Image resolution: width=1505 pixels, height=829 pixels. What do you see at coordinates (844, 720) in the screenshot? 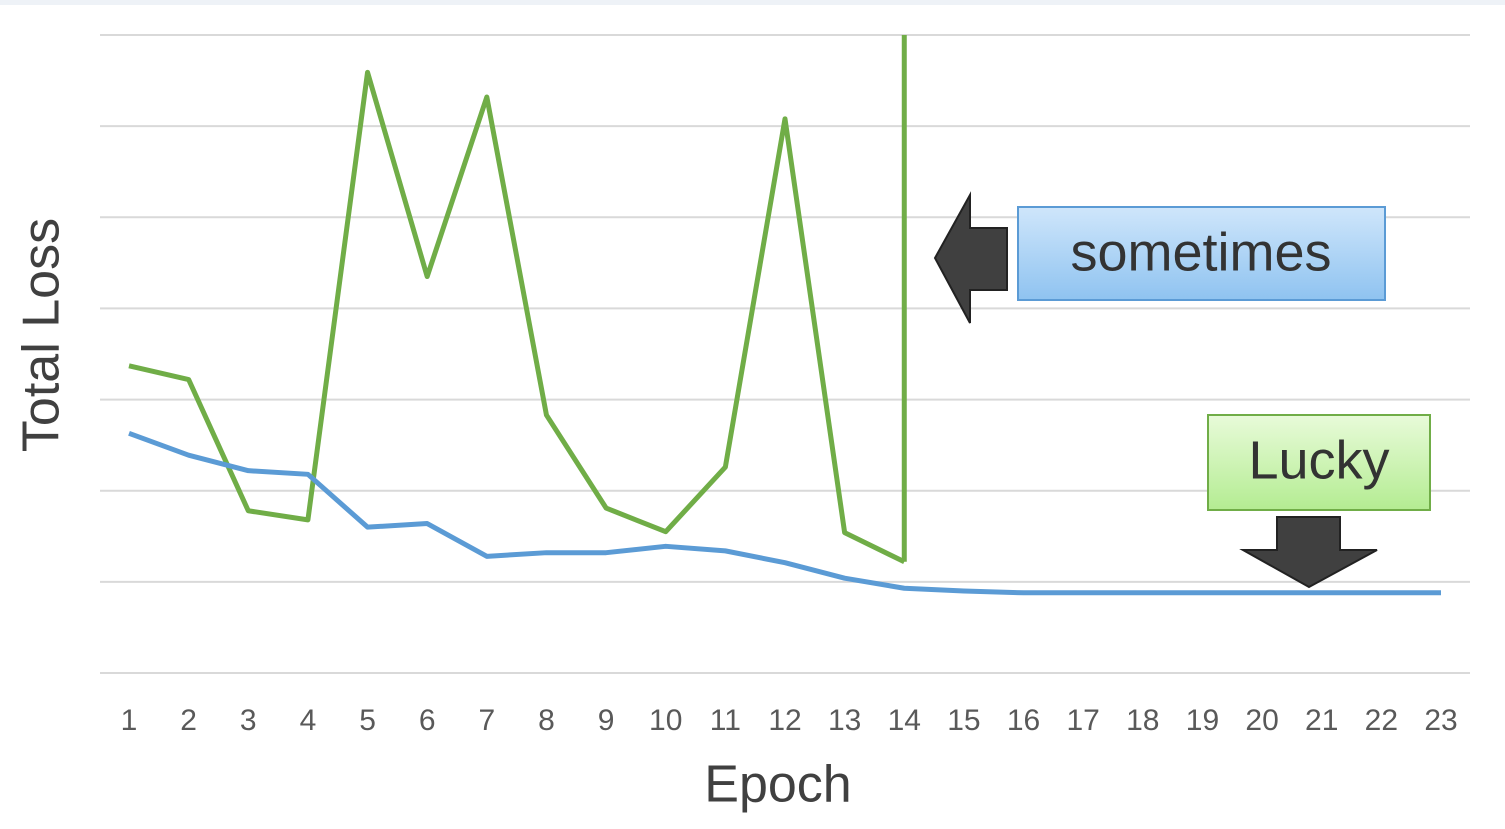
I see `x-tick-label: 13` at bounding box center [844, 720].